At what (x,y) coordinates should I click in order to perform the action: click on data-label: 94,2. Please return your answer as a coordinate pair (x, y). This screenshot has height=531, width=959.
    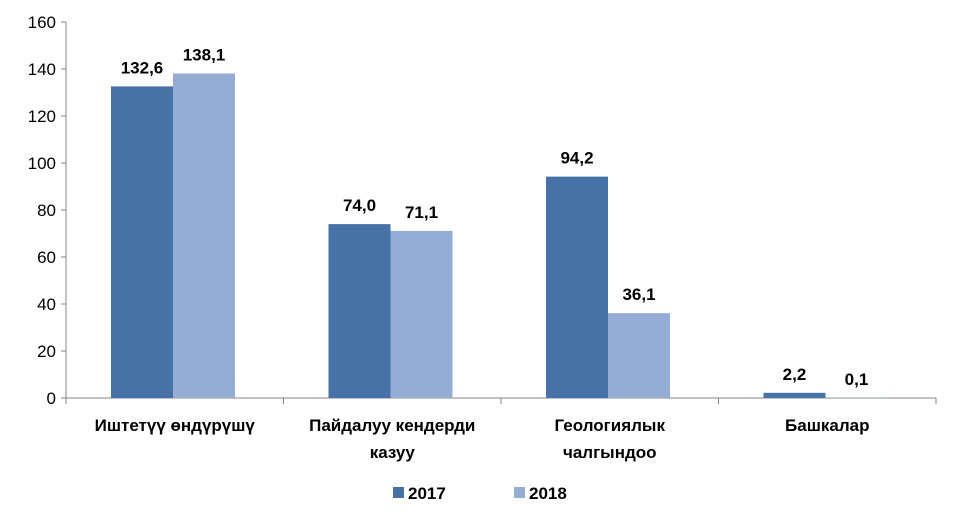
    Looking at the image, I should click on (576, 158).